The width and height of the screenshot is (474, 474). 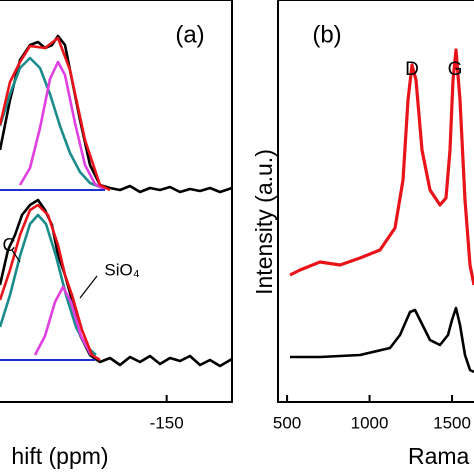 I want to click on annotation: SiO₄, so click(x=121, y=269).